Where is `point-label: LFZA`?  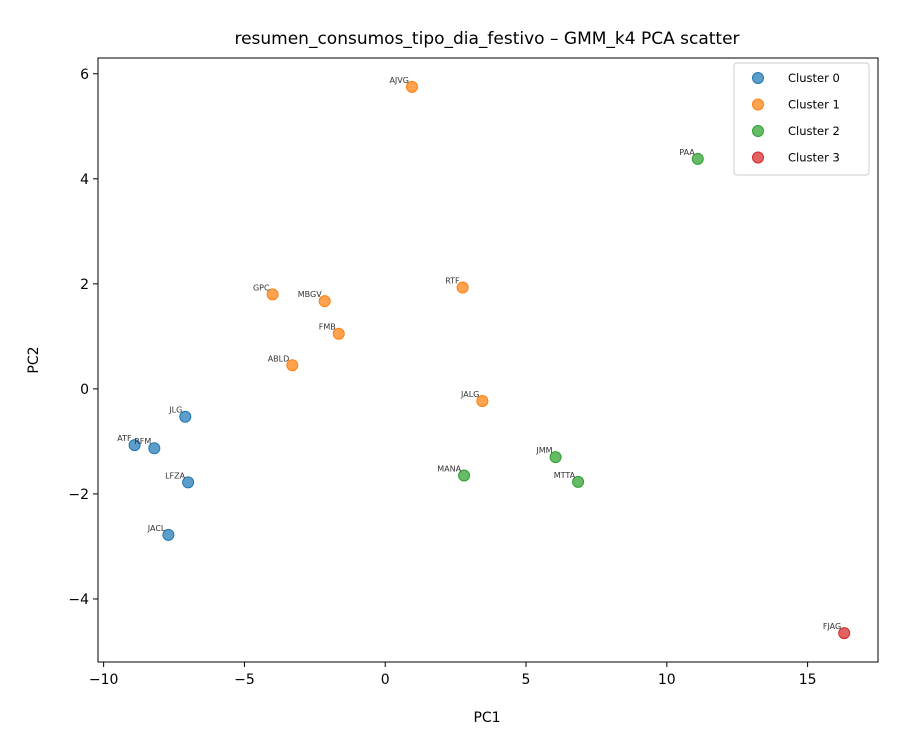 point-label: LFZA is located at coordinates (175, 475).